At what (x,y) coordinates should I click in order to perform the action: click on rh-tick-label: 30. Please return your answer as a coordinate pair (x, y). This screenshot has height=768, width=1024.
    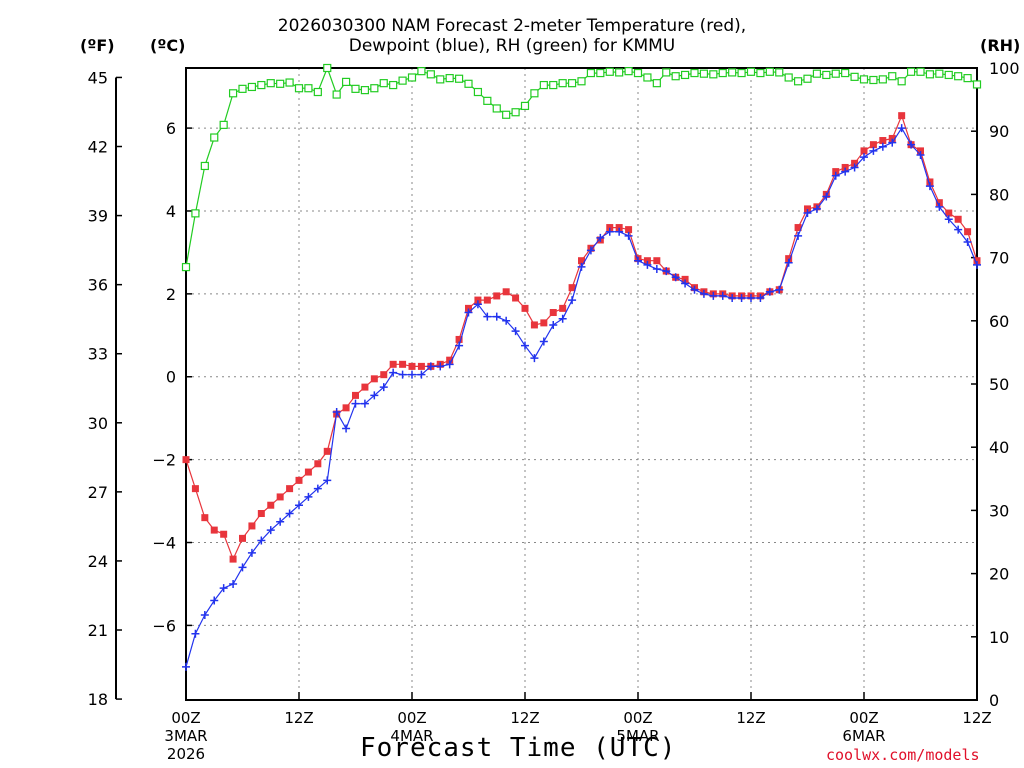
    Looking at the image, I should click on (999, 510).